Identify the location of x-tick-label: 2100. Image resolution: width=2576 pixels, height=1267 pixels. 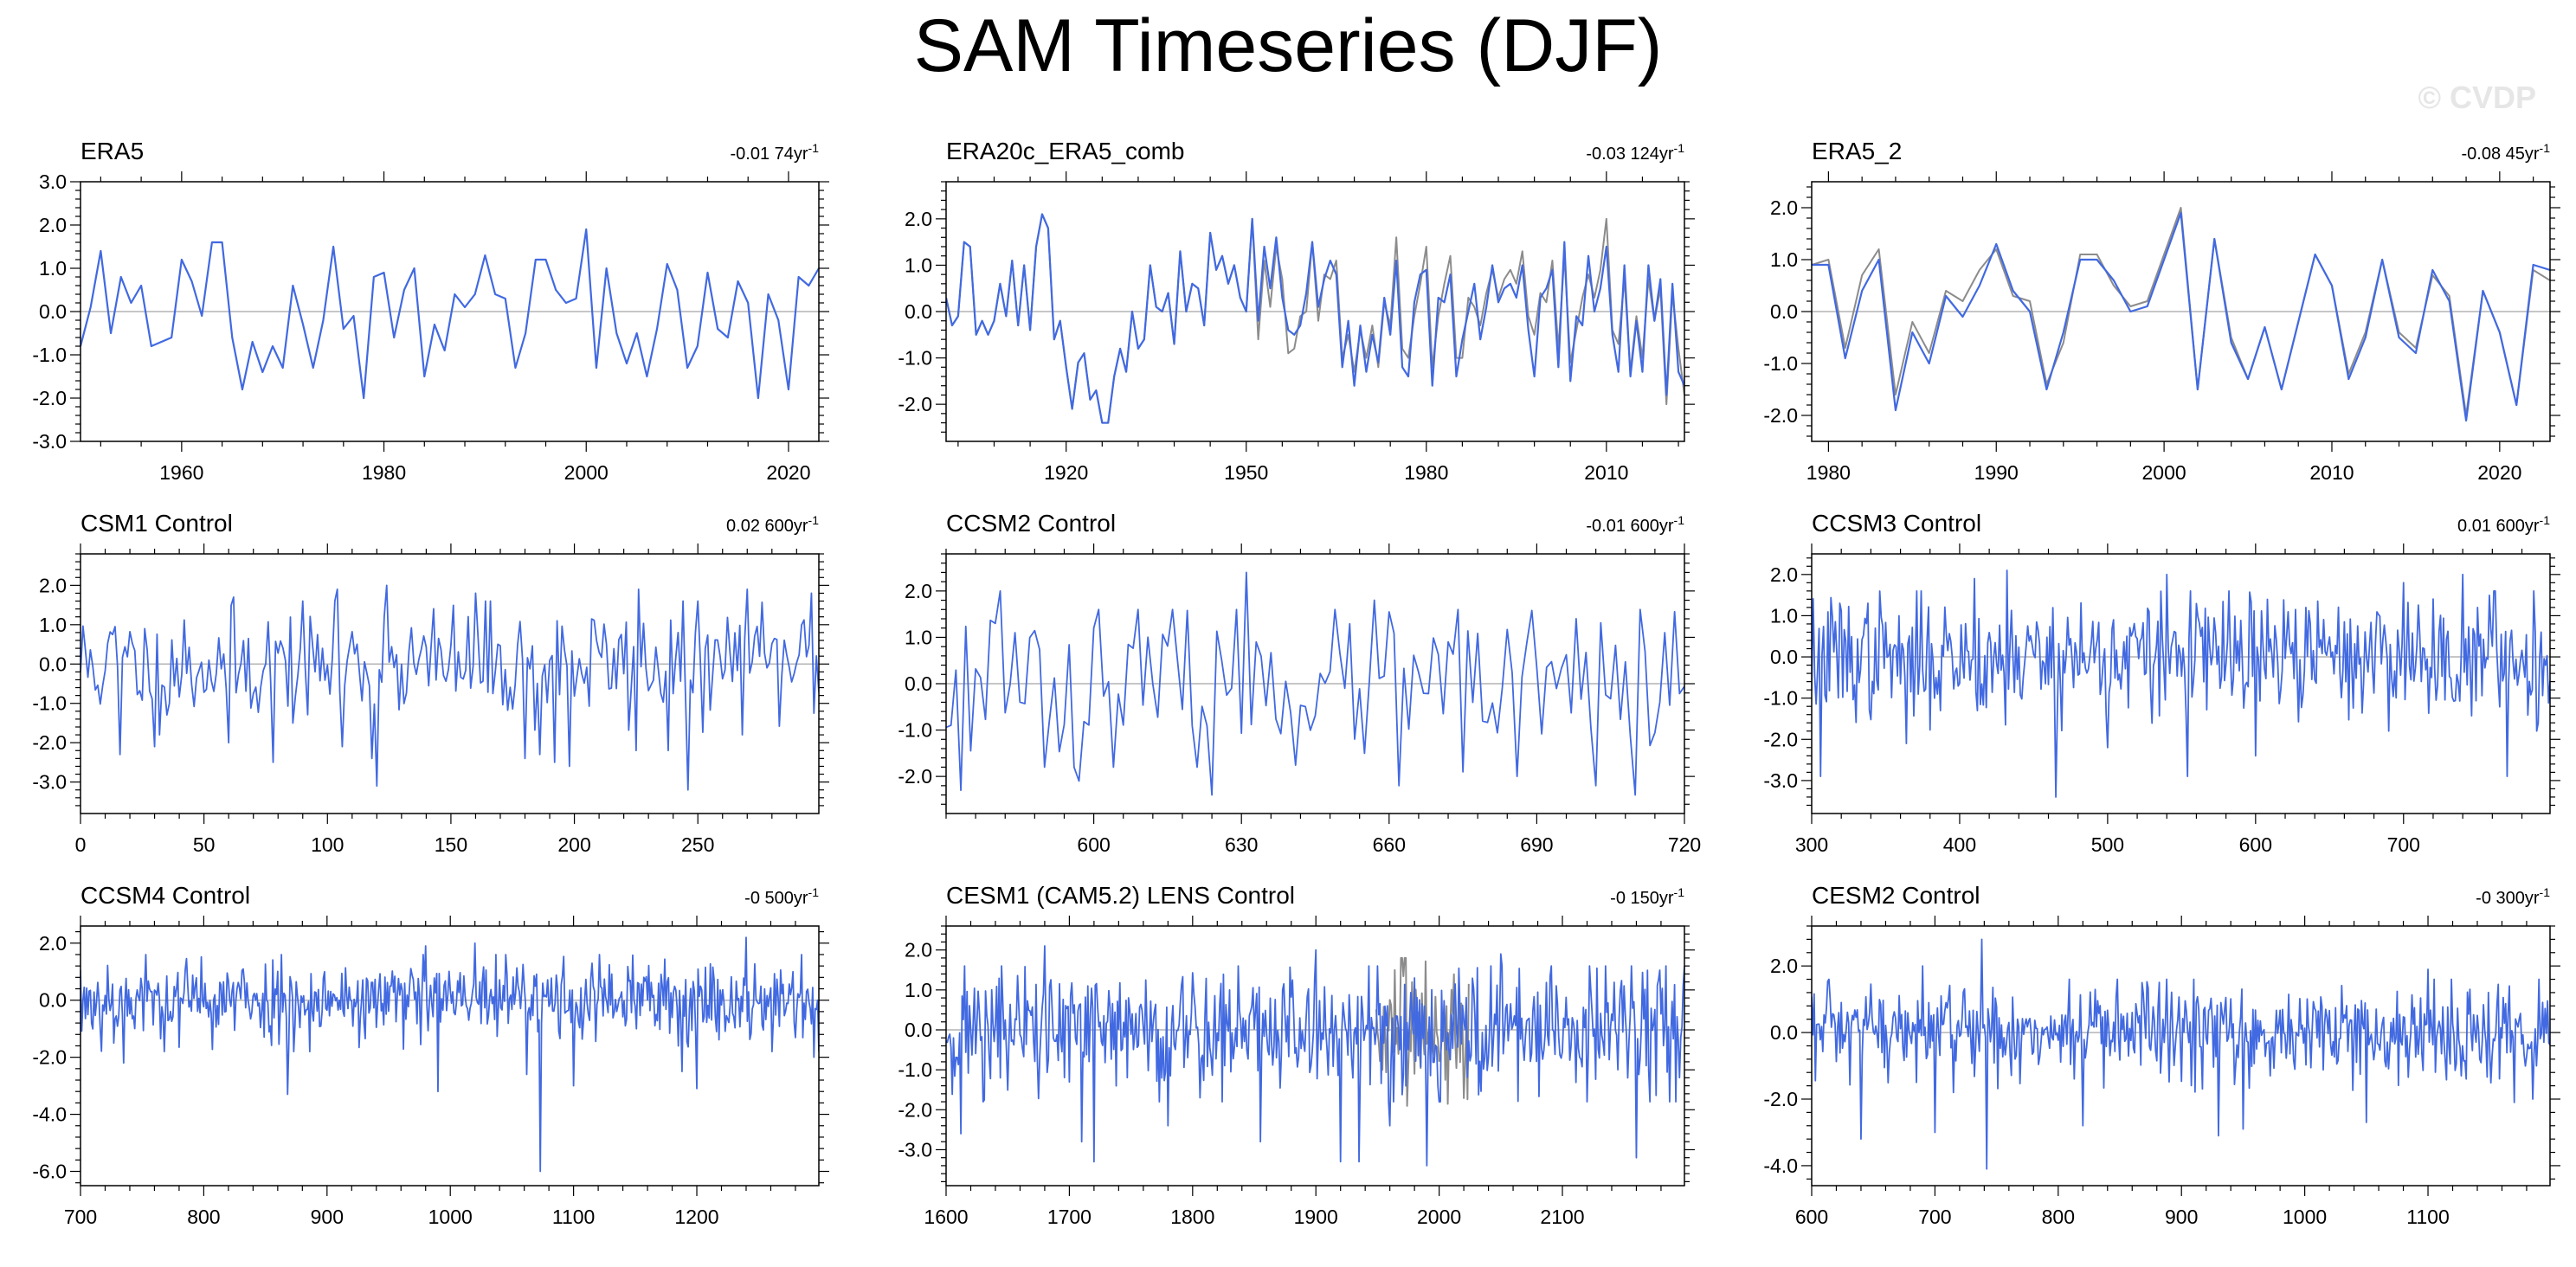
(1562, 1217).